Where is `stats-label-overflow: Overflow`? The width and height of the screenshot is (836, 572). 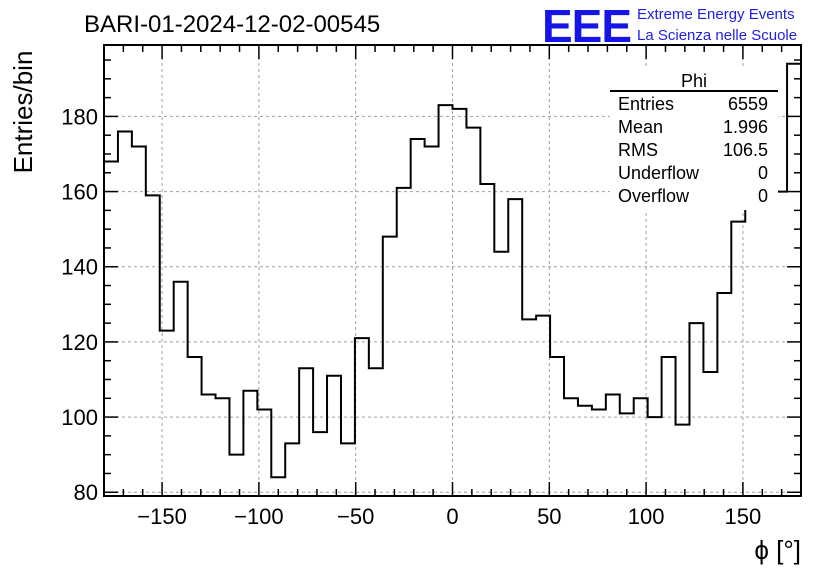
stats-label-overflow: Overflow is located at coordinates (654, 196).